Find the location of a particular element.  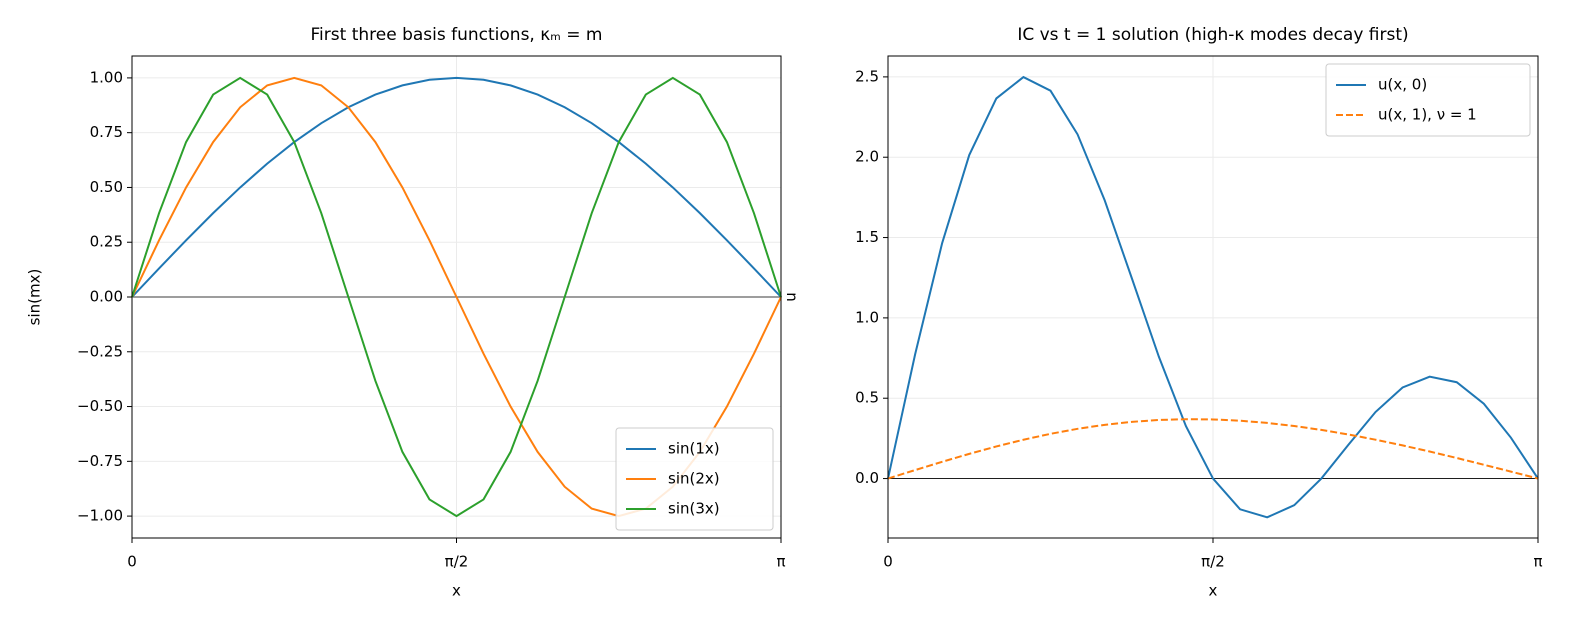

y-tick-label: 0.0 is located at coordinates (867, 478).